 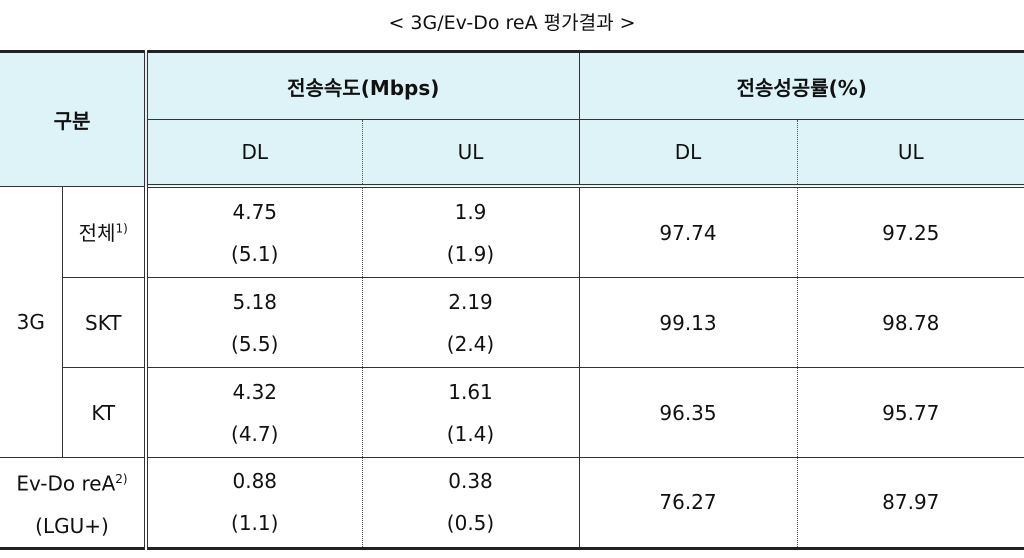 What do you see at coordinates (74, 118) in the screenshot?
I see `group-header: 구분` at bounding box center [74, 118].